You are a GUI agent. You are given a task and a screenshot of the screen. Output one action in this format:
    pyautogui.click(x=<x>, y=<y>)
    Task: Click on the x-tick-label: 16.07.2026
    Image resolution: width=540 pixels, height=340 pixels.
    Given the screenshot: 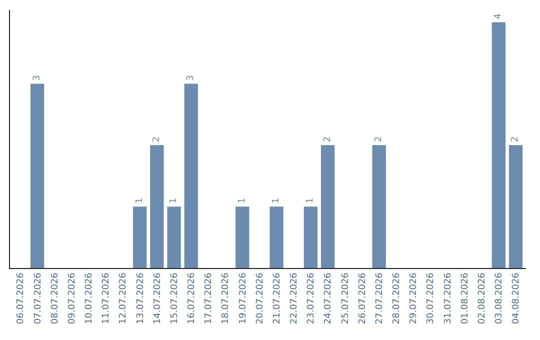 What is the action you would take?
    pyautogui.click(x=192, y=298)
    